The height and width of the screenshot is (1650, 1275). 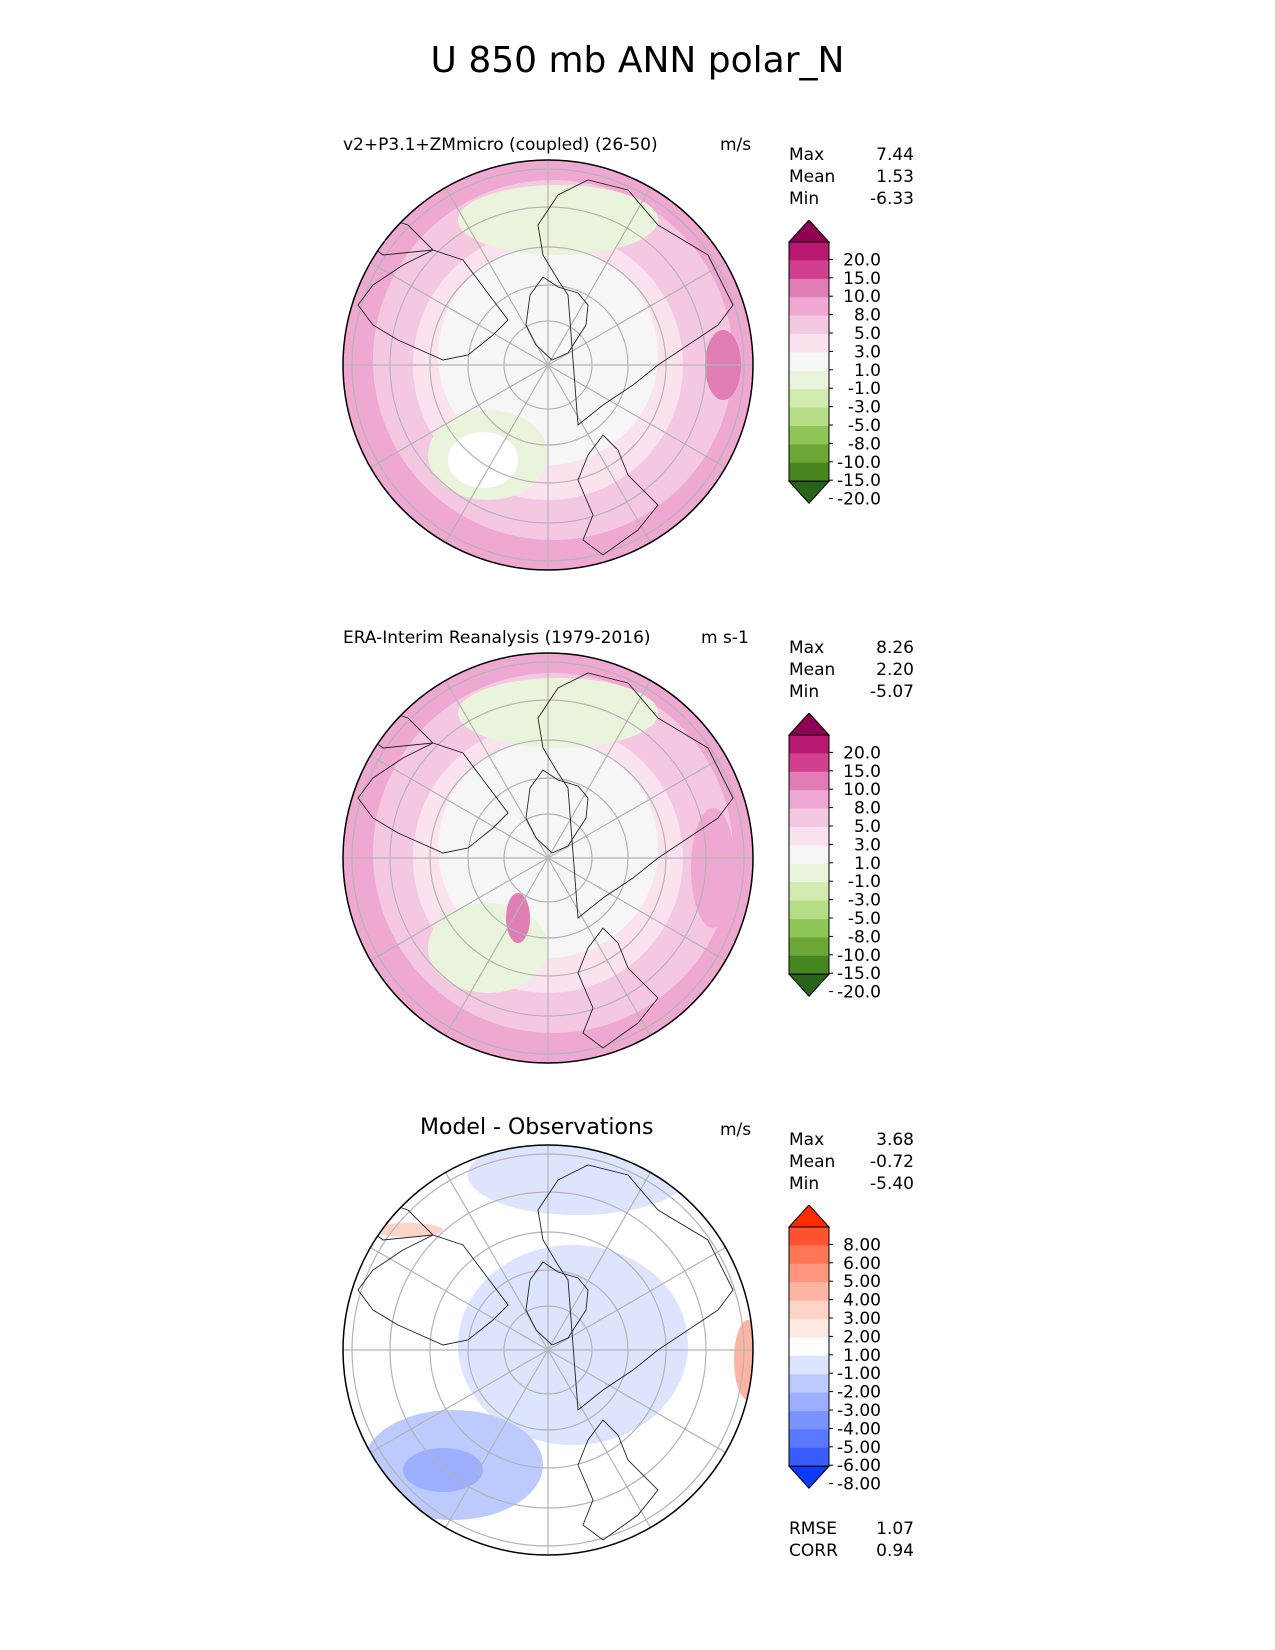 What do you see at coordinates (895, 1140) in the screenshot?
I see `stat-value: 3.68` at bounding box center [895, 1140].